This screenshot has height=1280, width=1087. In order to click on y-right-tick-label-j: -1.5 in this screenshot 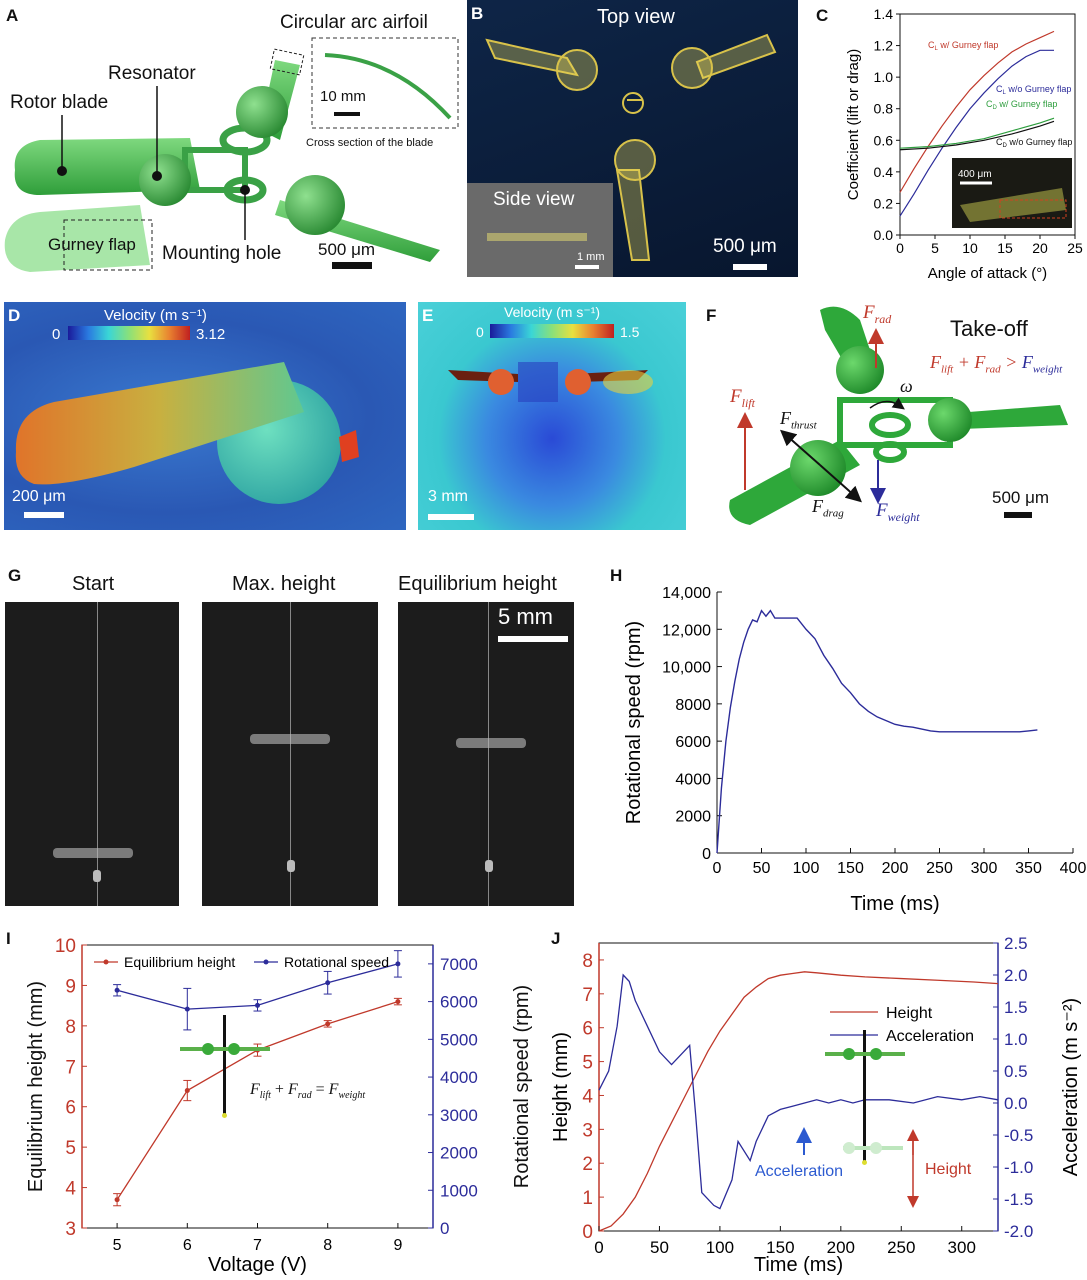, I will do `click(1018, 1199)`.